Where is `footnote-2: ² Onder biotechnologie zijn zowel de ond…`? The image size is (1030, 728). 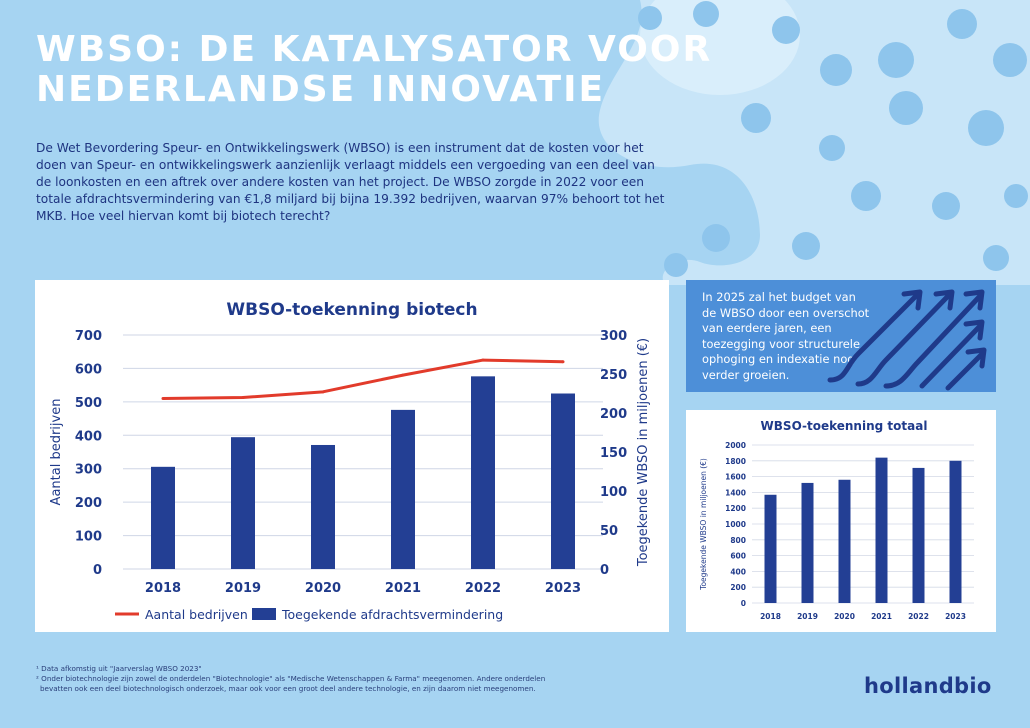
footnote-2: ² Onder biotechnologie zijn zowel de ond… is located at coordinates (291, 678).